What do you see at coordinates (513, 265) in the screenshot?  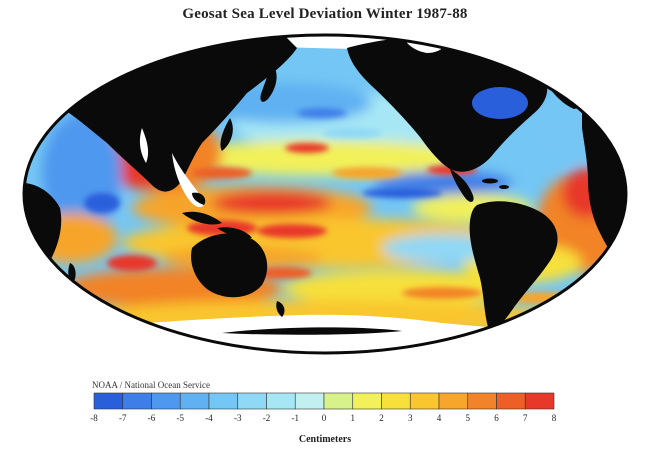 I see `south-america` at bounding box center [513, 265].